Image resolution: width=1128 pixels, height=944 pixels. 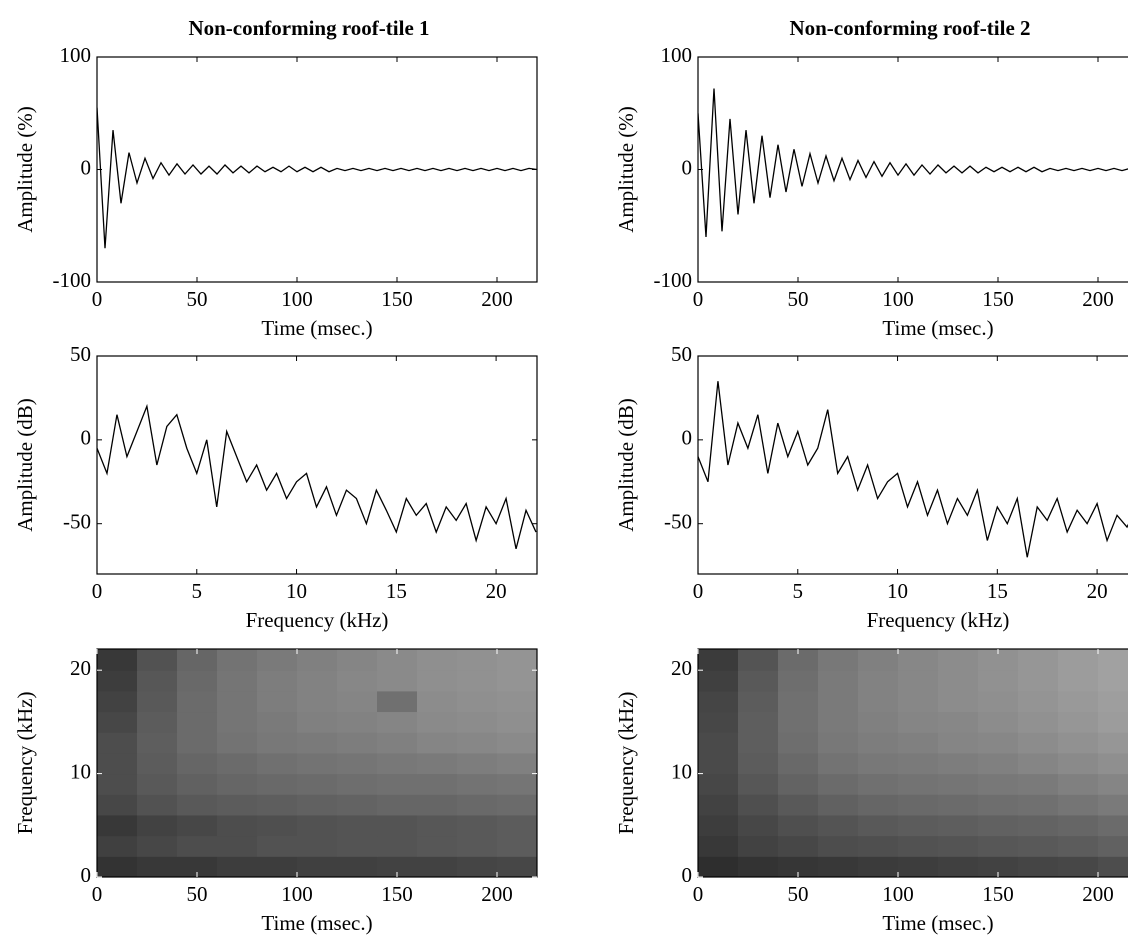 I want to click on x-tick-label: 200, so click(x=497, y=894).